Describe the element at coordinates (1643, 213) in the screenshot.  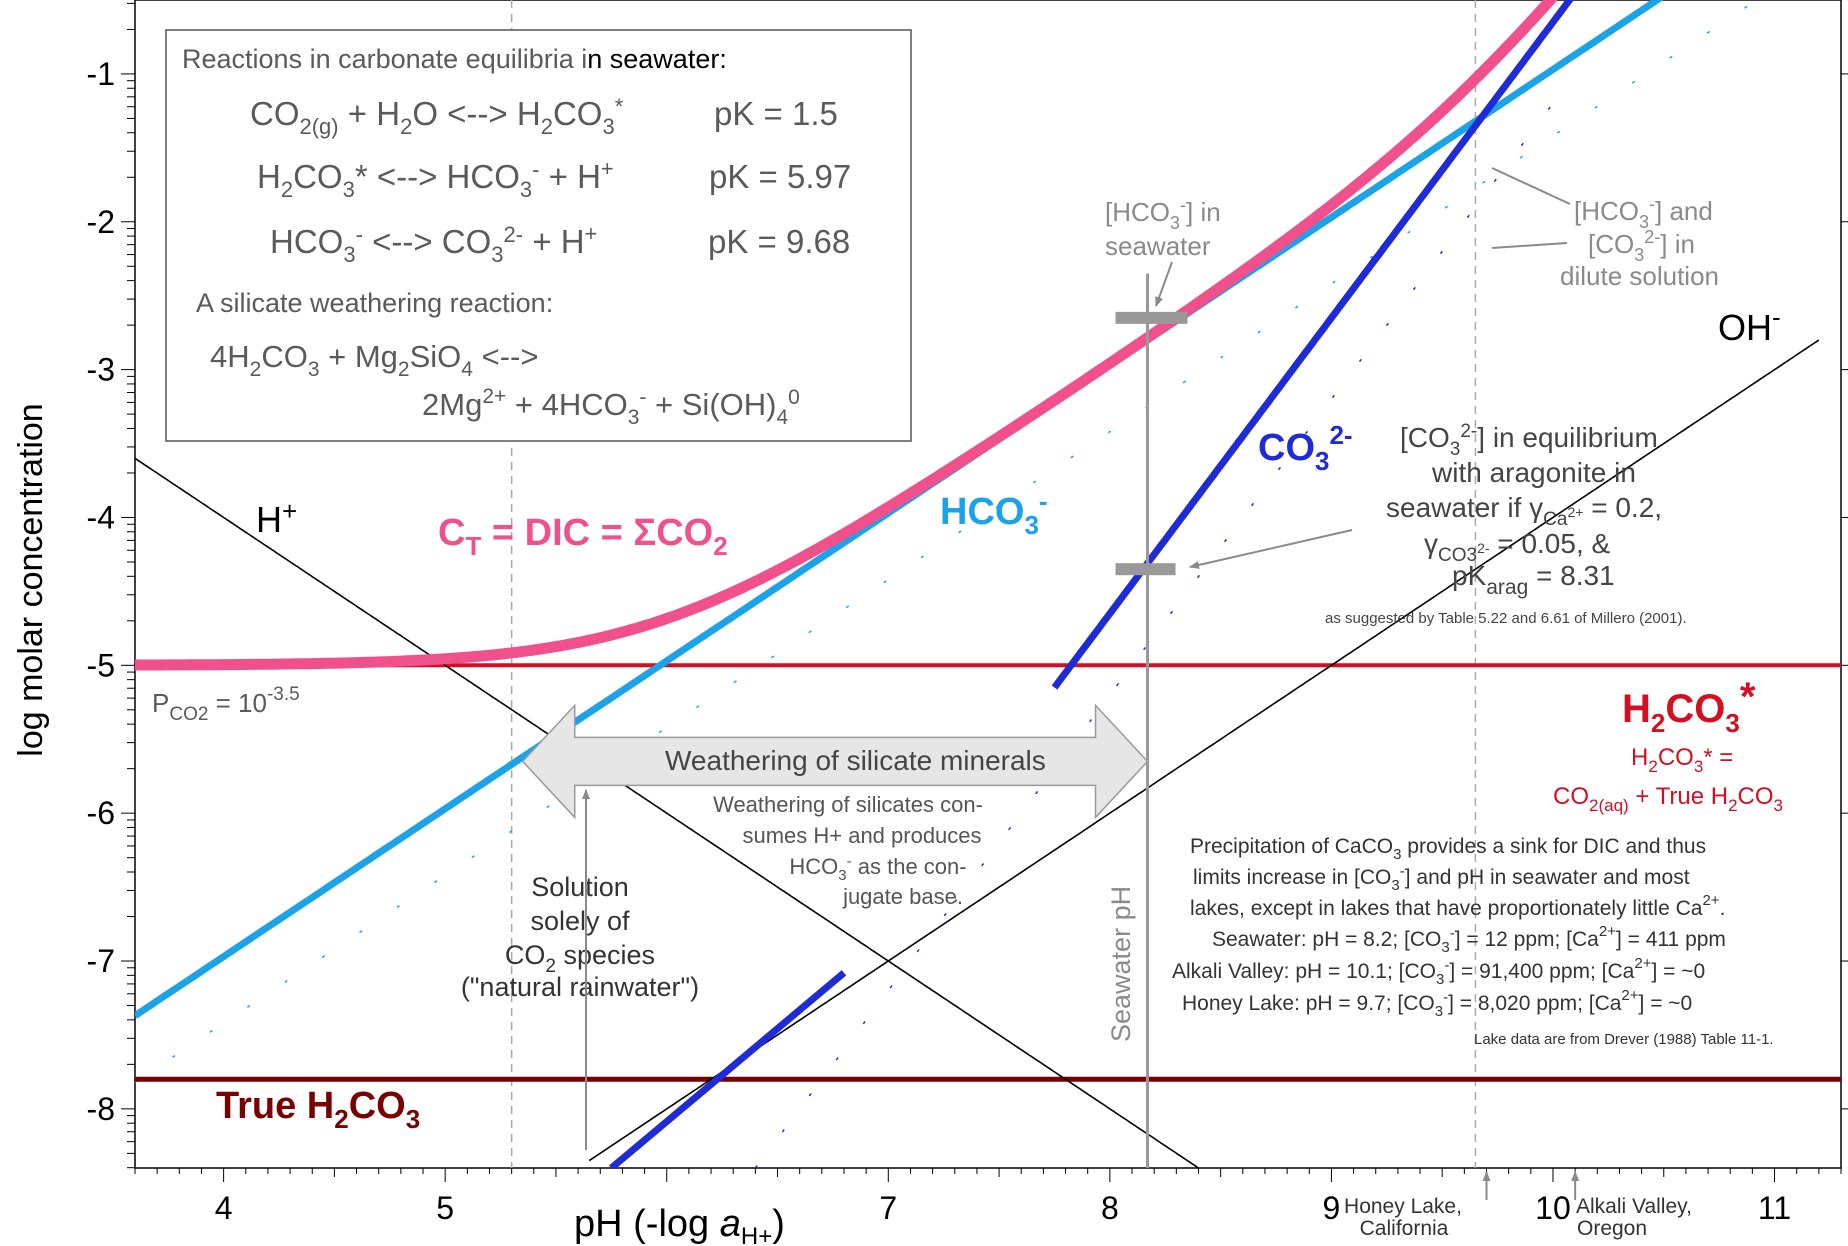
I see `dilute-line1: [HCO3-] and` at that location.